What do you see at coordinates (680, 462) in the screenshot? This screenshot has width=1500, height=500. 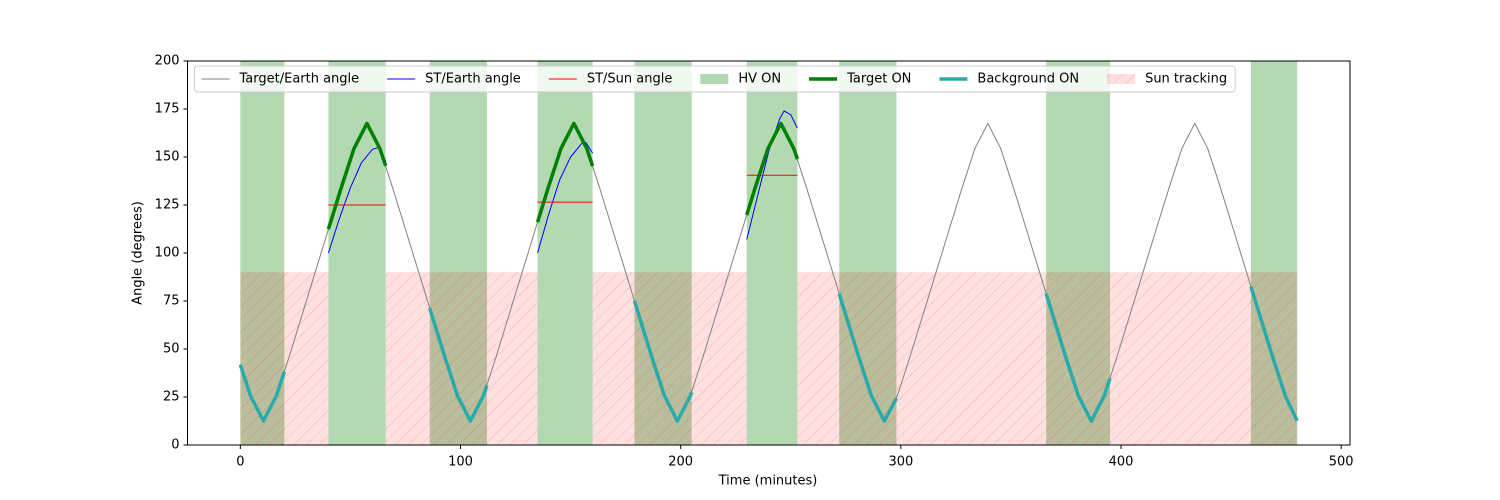 I see `x-tick-label: 200` at bounding box center [680, 462].